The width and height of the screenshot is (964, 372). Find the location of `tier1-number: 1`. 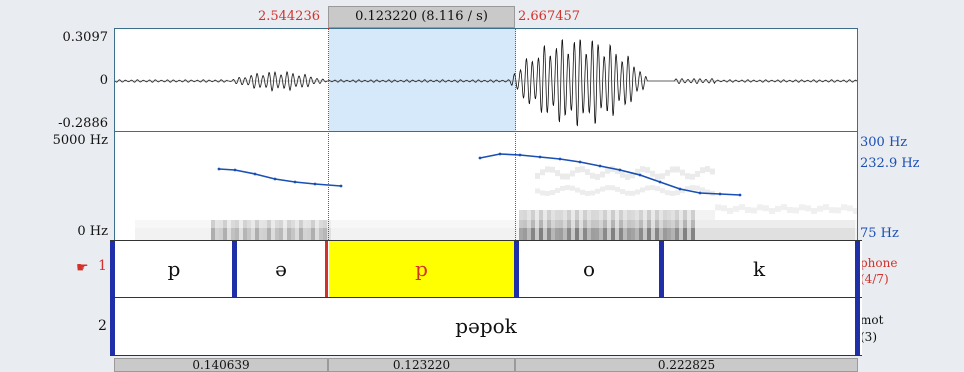

tier1-number: 1 is located at coordinates (102, 266).